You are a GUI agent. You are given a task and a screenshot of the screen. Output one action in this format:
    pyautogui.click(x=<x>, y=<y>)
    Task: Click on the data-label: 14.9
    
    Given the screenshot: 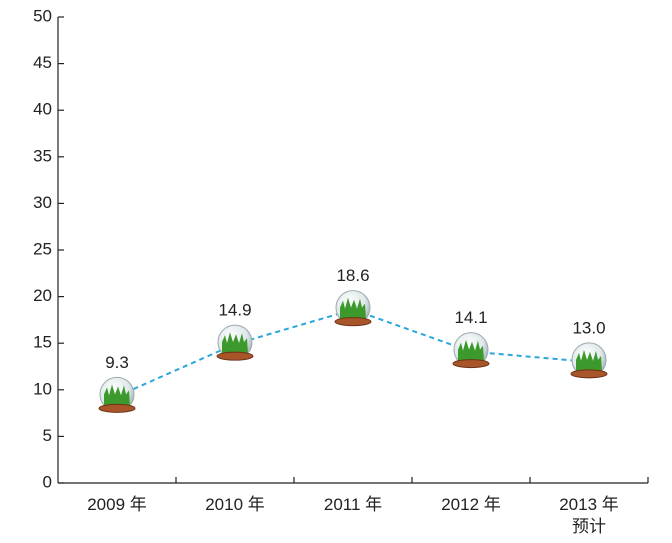 What is the action you would take?
    pyautogui.click(x=234, y=310)
    